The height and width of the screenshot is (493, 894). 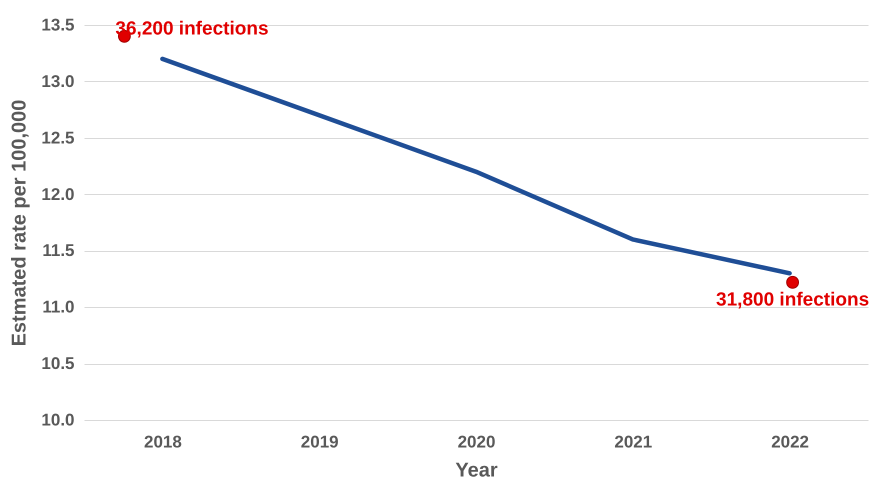 What do you see at coordinates (57, 364) in the screenshot?
I see `y-tick-label: 10.5` at bounding box center [57, 364].